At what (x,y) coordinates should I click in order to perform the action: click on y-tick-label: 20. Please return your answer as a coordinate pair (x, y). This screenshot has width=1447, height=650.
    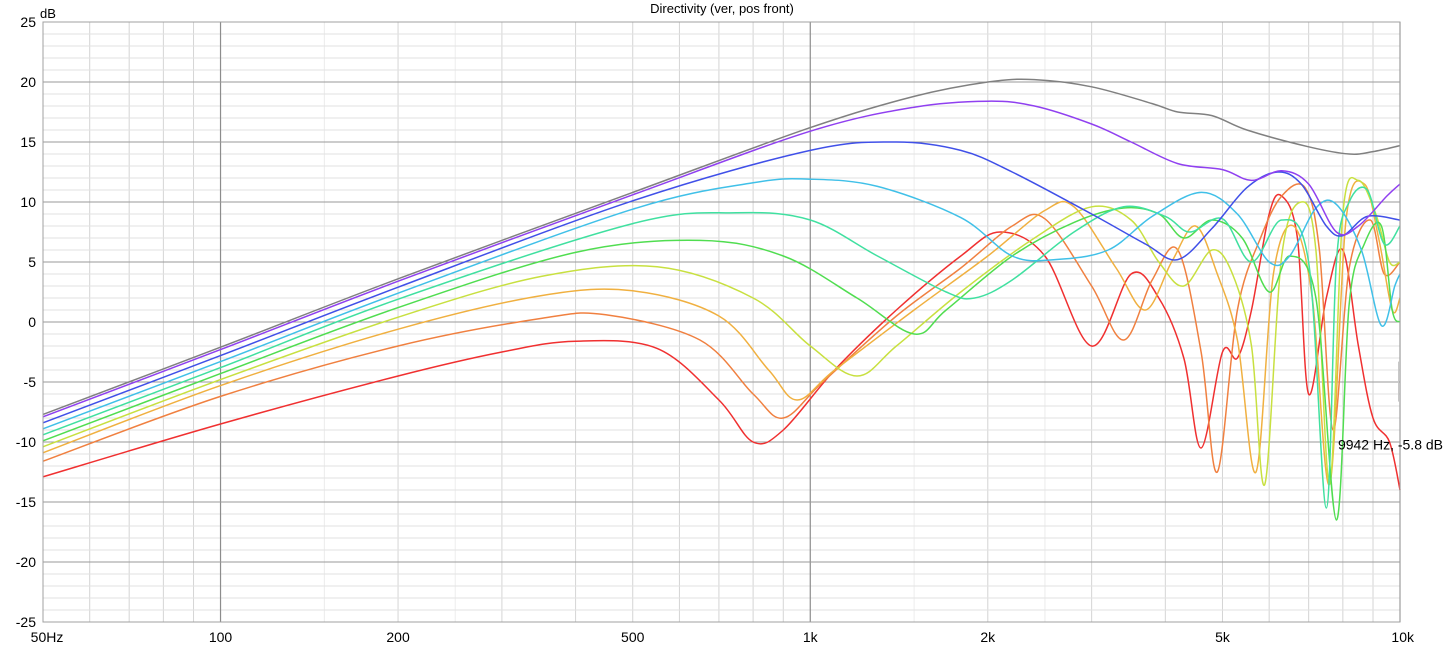
    Looking at the image, I should click on (28, 82).